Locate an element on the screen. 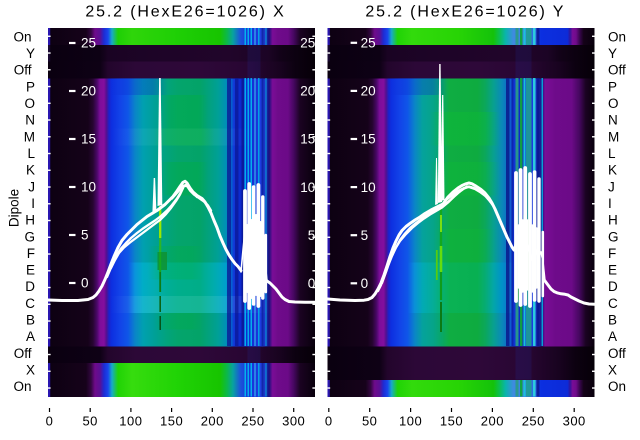  svg-text: 25.2 (HexE26=1026) X is located at coordinates (185, 11).